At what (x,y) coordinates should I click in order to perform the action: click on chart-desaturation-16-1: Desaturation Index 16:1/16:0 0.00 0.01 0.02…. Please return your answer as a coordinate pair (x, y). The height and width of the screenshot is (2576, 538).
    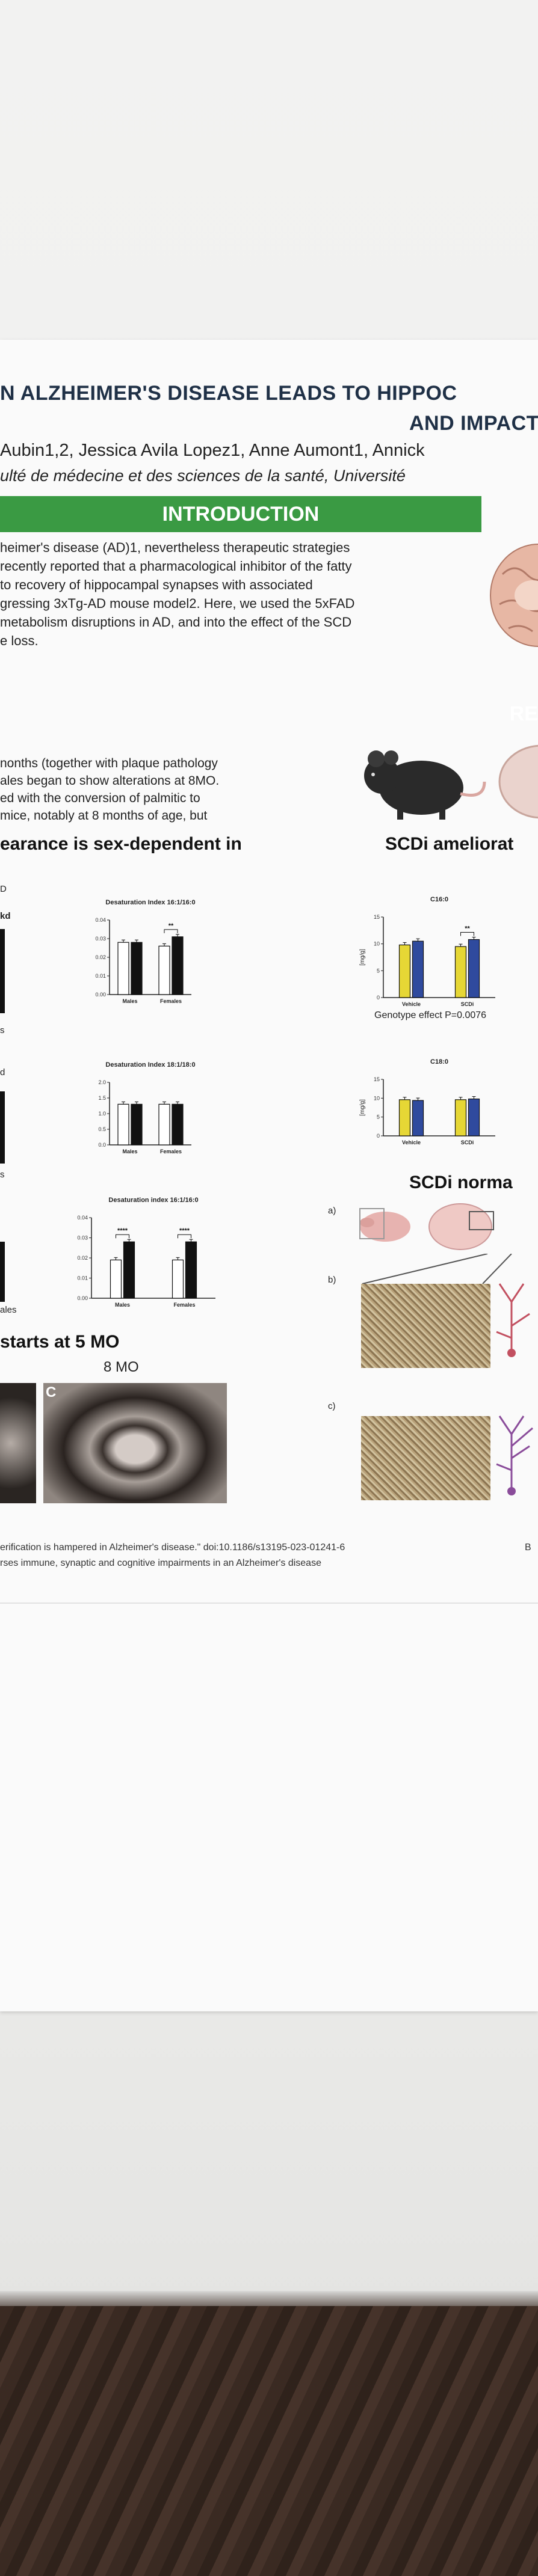
    Looking at the image, I should click on (145, 951).